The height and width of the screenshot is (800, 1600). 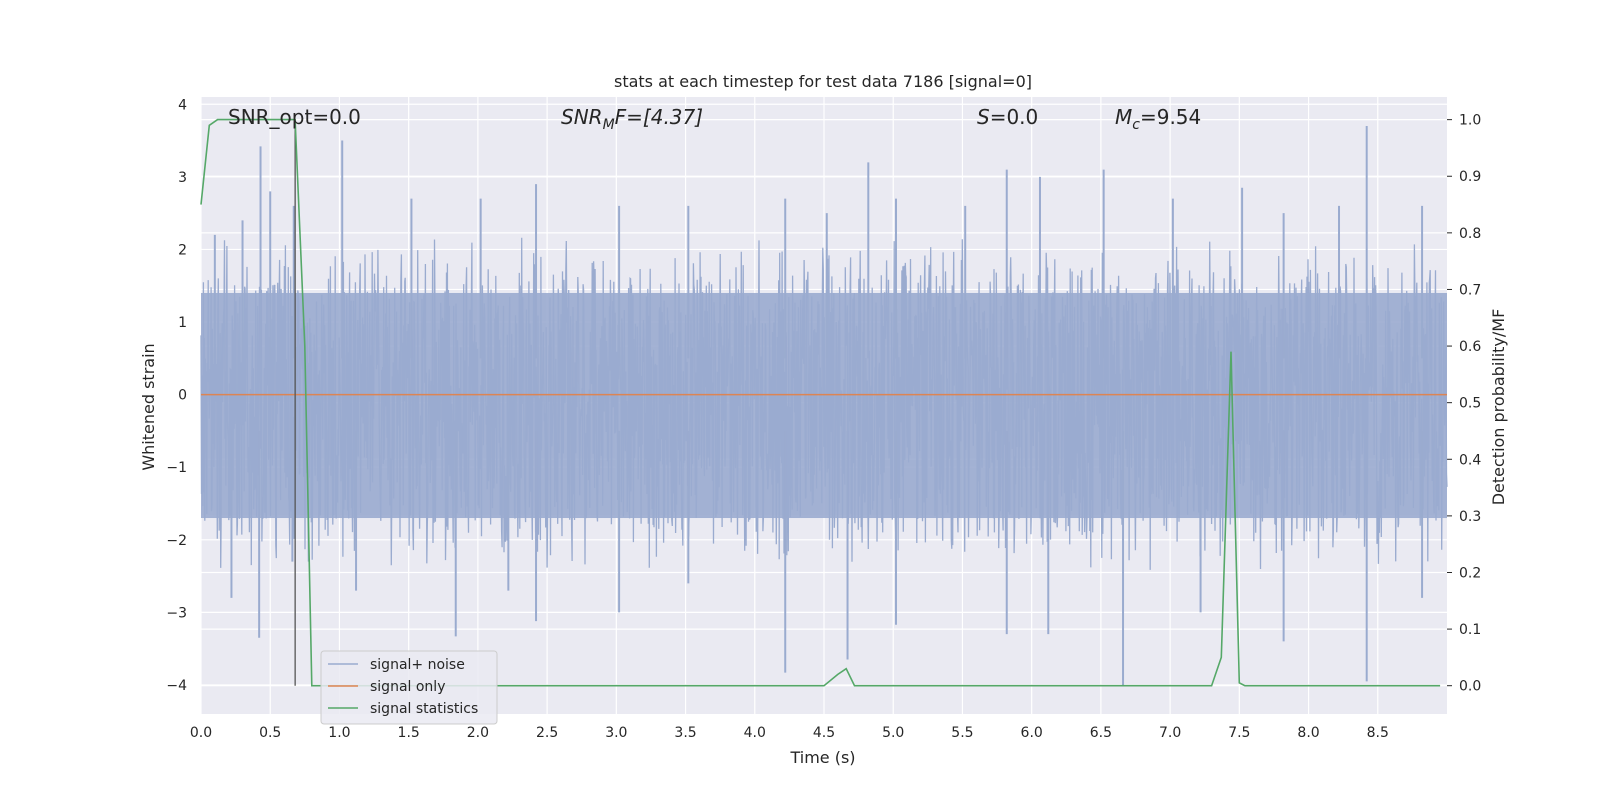 I want to click on right-y-tick-label: 1.0, so click(x=1470, y=121).